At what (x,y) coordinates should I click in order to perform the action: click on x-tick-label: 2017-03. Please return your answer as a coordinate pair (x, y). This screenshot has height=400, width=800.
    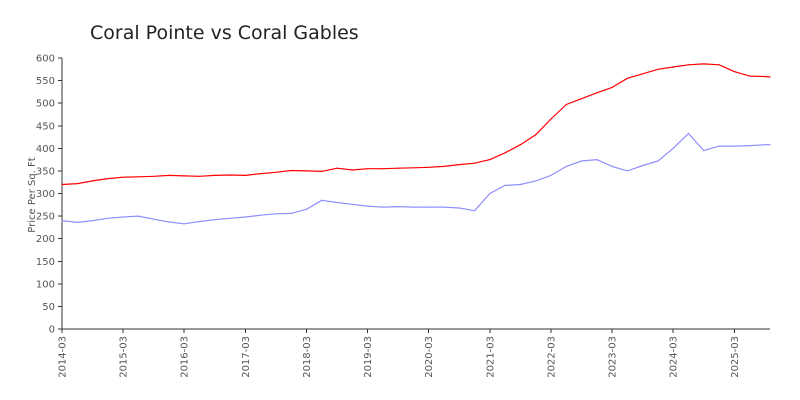
    Looking at the image, I should click on (246, 357).